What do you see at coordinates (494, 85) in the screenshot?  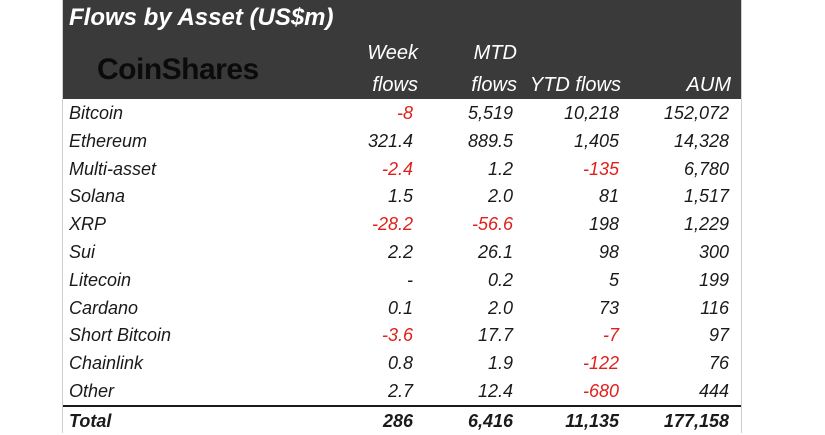 I see `header-mtd-line2: flows` at bounding box center [494, 85].